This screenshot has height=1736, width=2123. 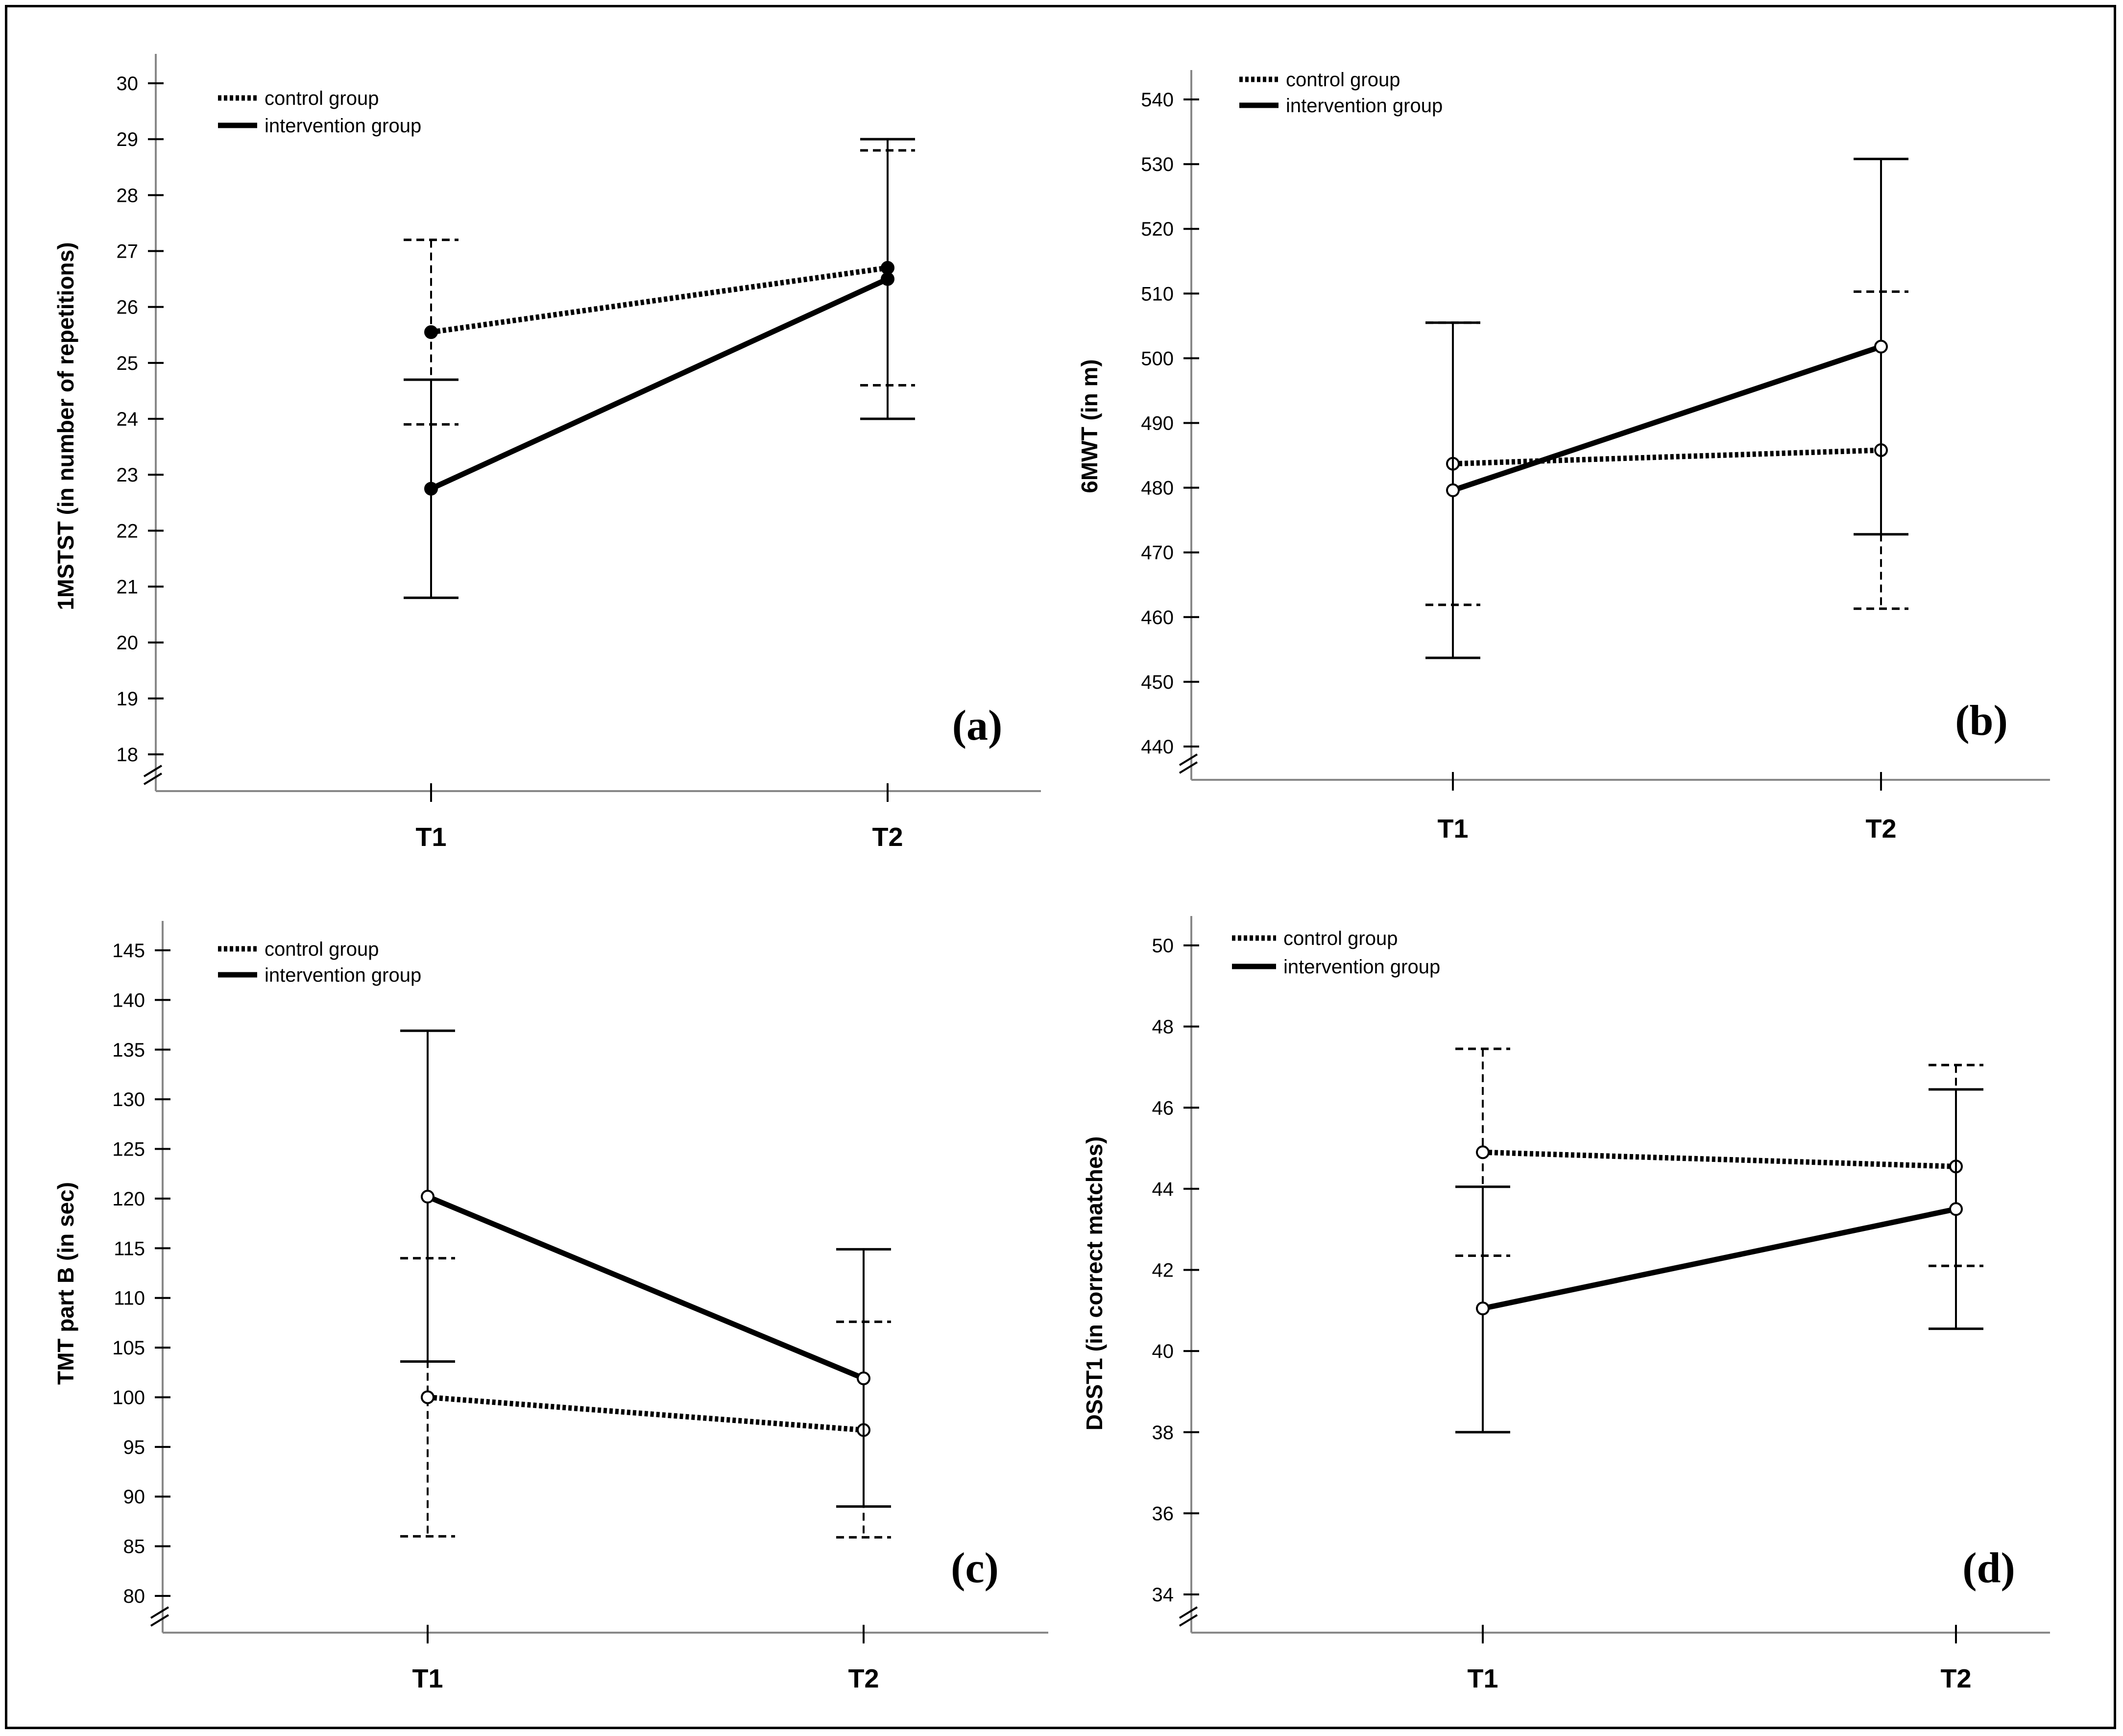 What do you see at coordinates (128, 1099) in the screenshot?
I see `y-tick-label: 130` at bounding box center [128, 1099].